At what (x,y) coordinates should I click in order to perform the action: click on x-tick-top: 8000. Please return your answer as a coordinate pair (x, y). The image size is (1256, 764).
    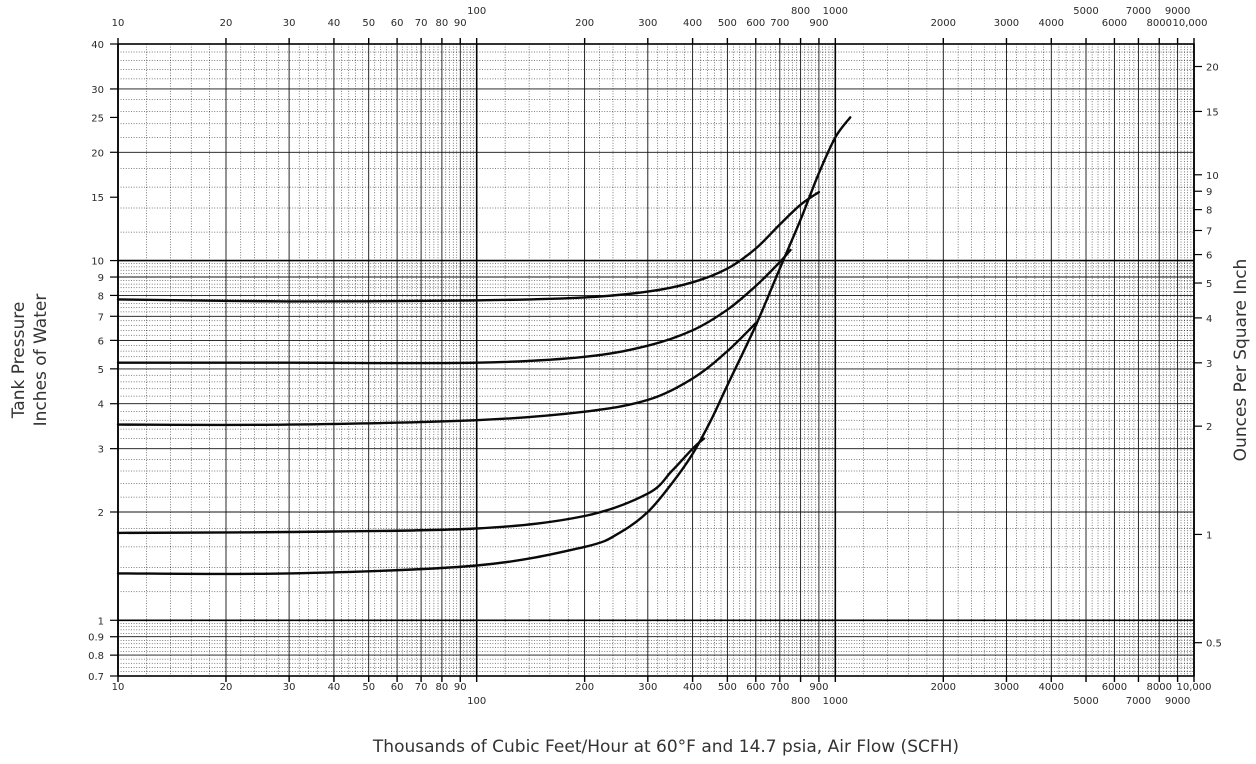
    Looking at the image, I should click on (1159, 23).